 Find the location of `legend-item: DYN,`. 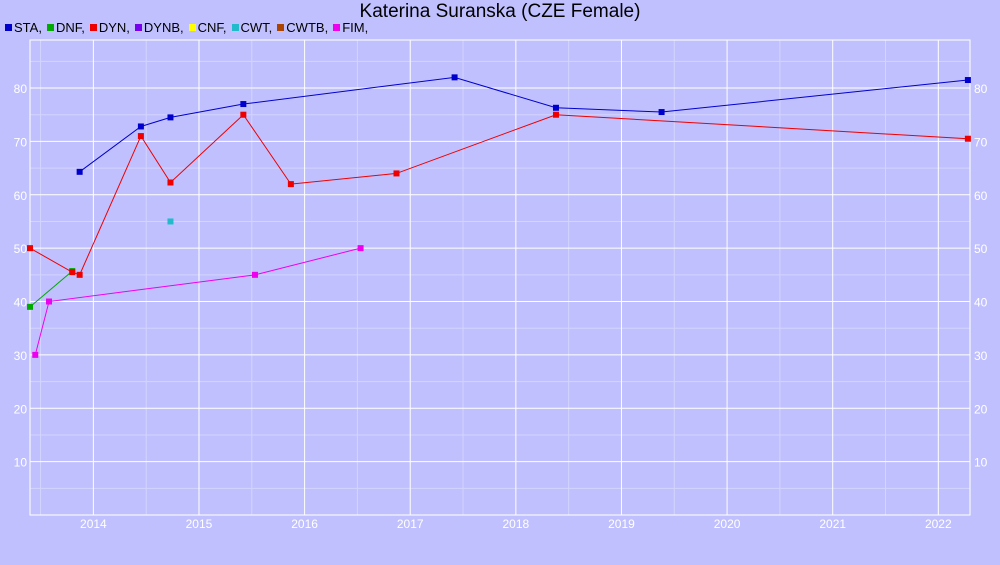

legend-item: DYN, is located at coordinates (109, 27).